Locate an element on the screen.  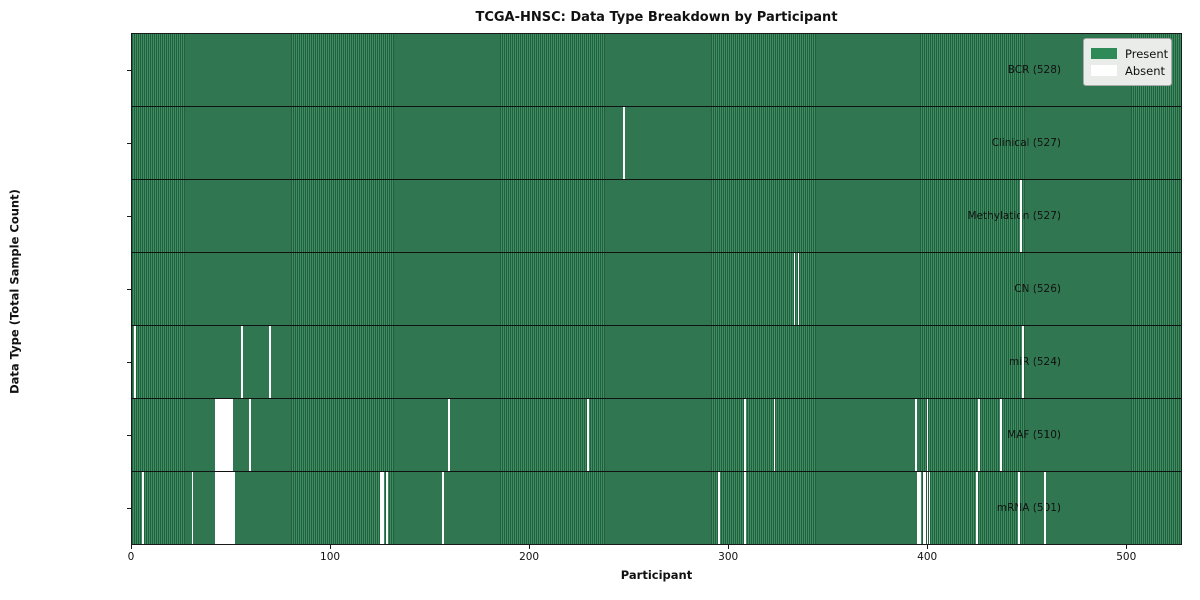
x-tick-label: 200 is located at coordinates (529, 557).